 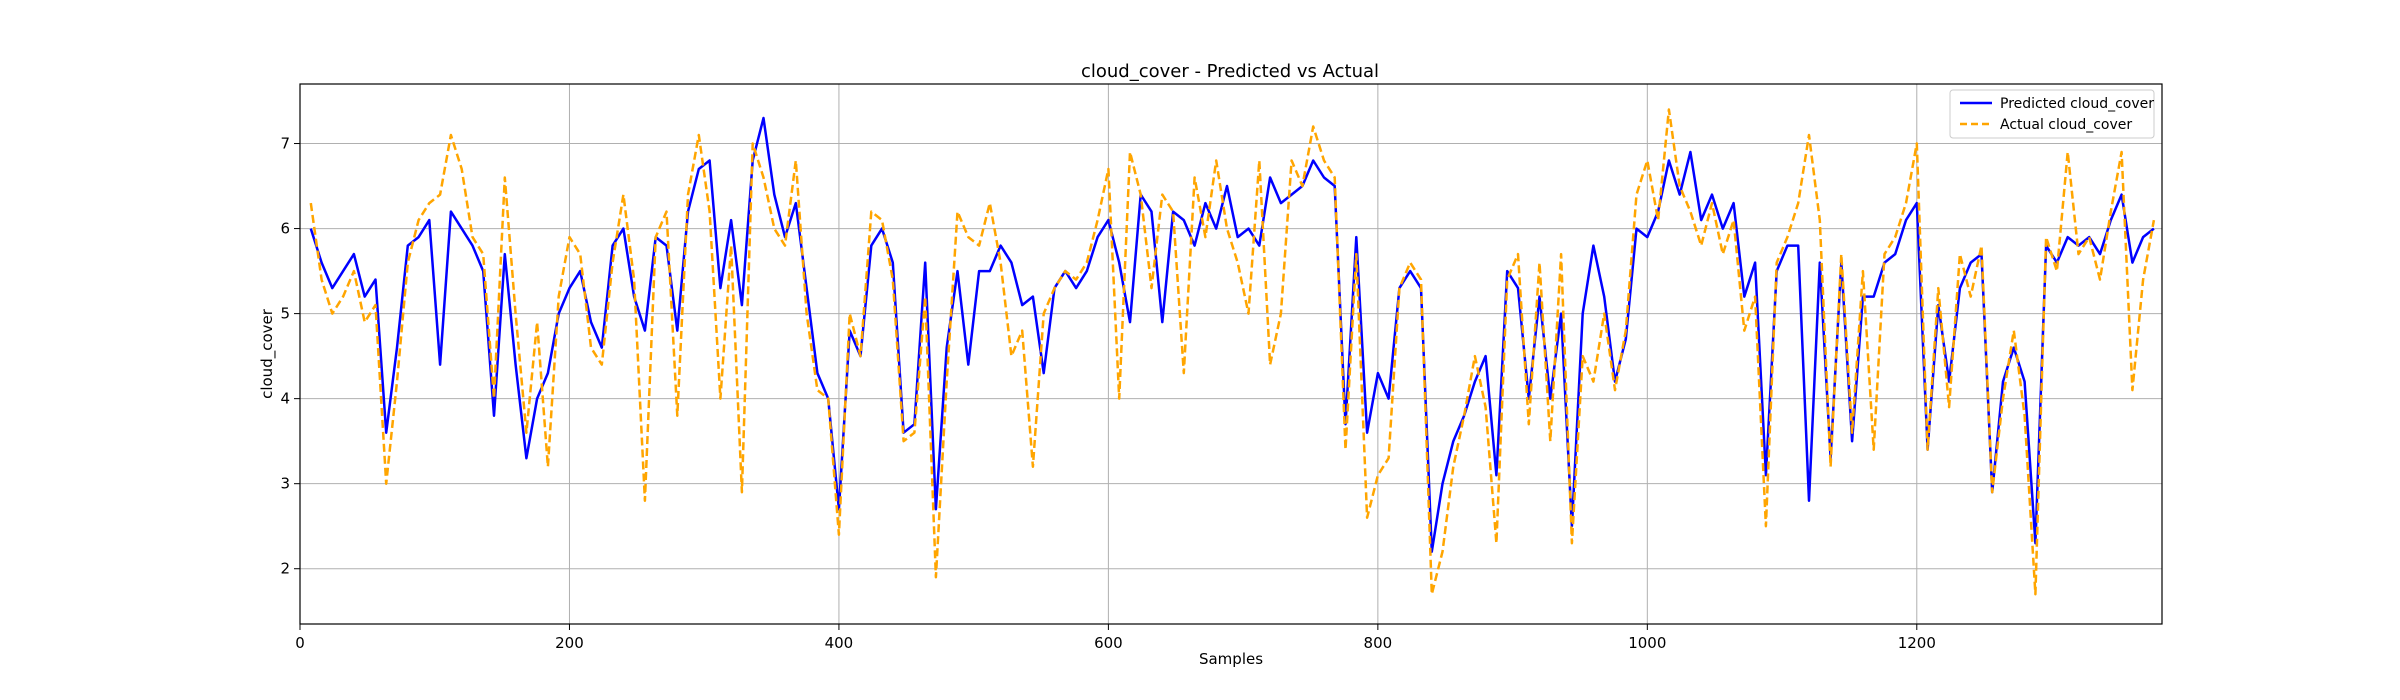 I want to click on y-tick-label: 4, so click(x=285, y=399).